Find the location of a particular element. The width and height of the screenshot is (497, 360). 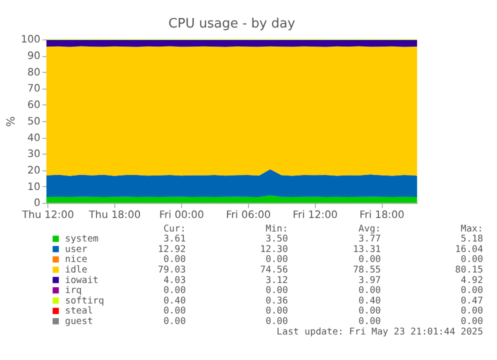

text: Cur: is located at coordinates (174, 228).